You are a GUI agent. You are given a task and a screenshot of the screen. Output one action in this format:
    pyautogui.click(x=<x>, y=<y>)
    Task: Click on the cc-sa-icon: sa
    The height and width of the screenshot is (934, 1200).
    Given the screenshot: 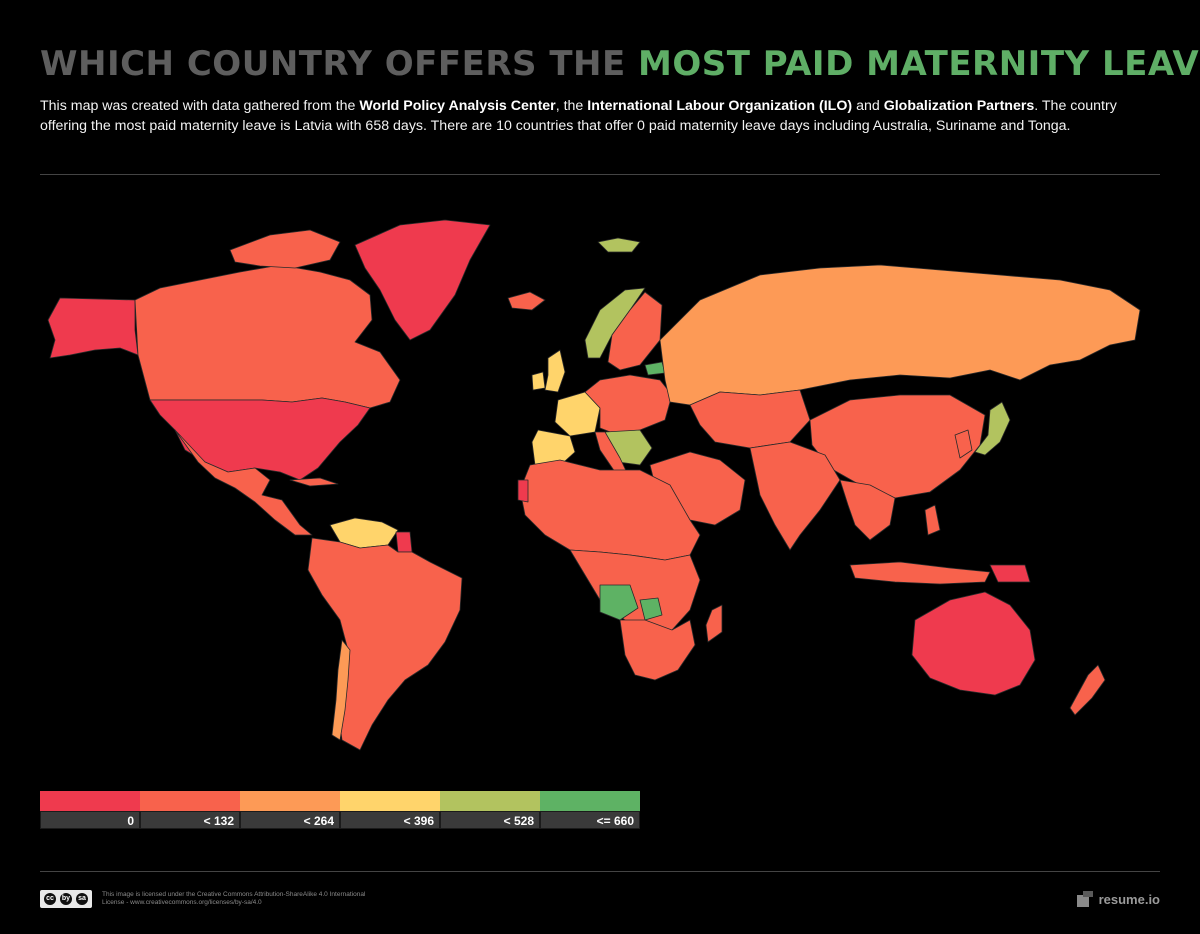 What is the action you would take?
    pyautogui.click(x=82, y=899)
    